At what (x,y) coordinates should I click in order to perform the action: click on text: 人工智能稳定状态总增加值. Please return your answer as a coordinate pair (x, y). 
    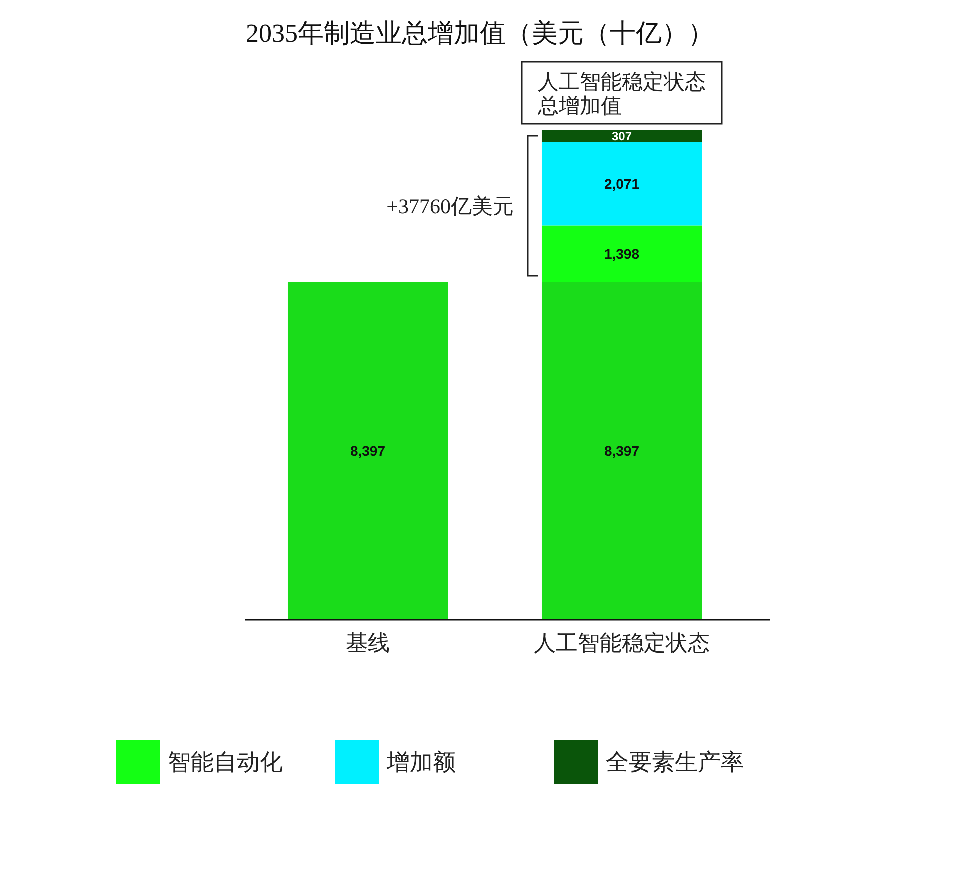
    Looking at the image, I should click on (621, 94).